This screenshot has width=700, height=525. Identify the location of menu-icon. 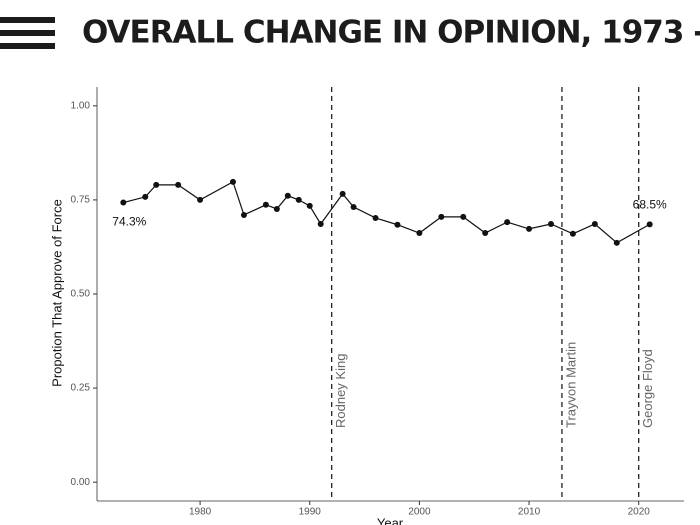
(27, 33).